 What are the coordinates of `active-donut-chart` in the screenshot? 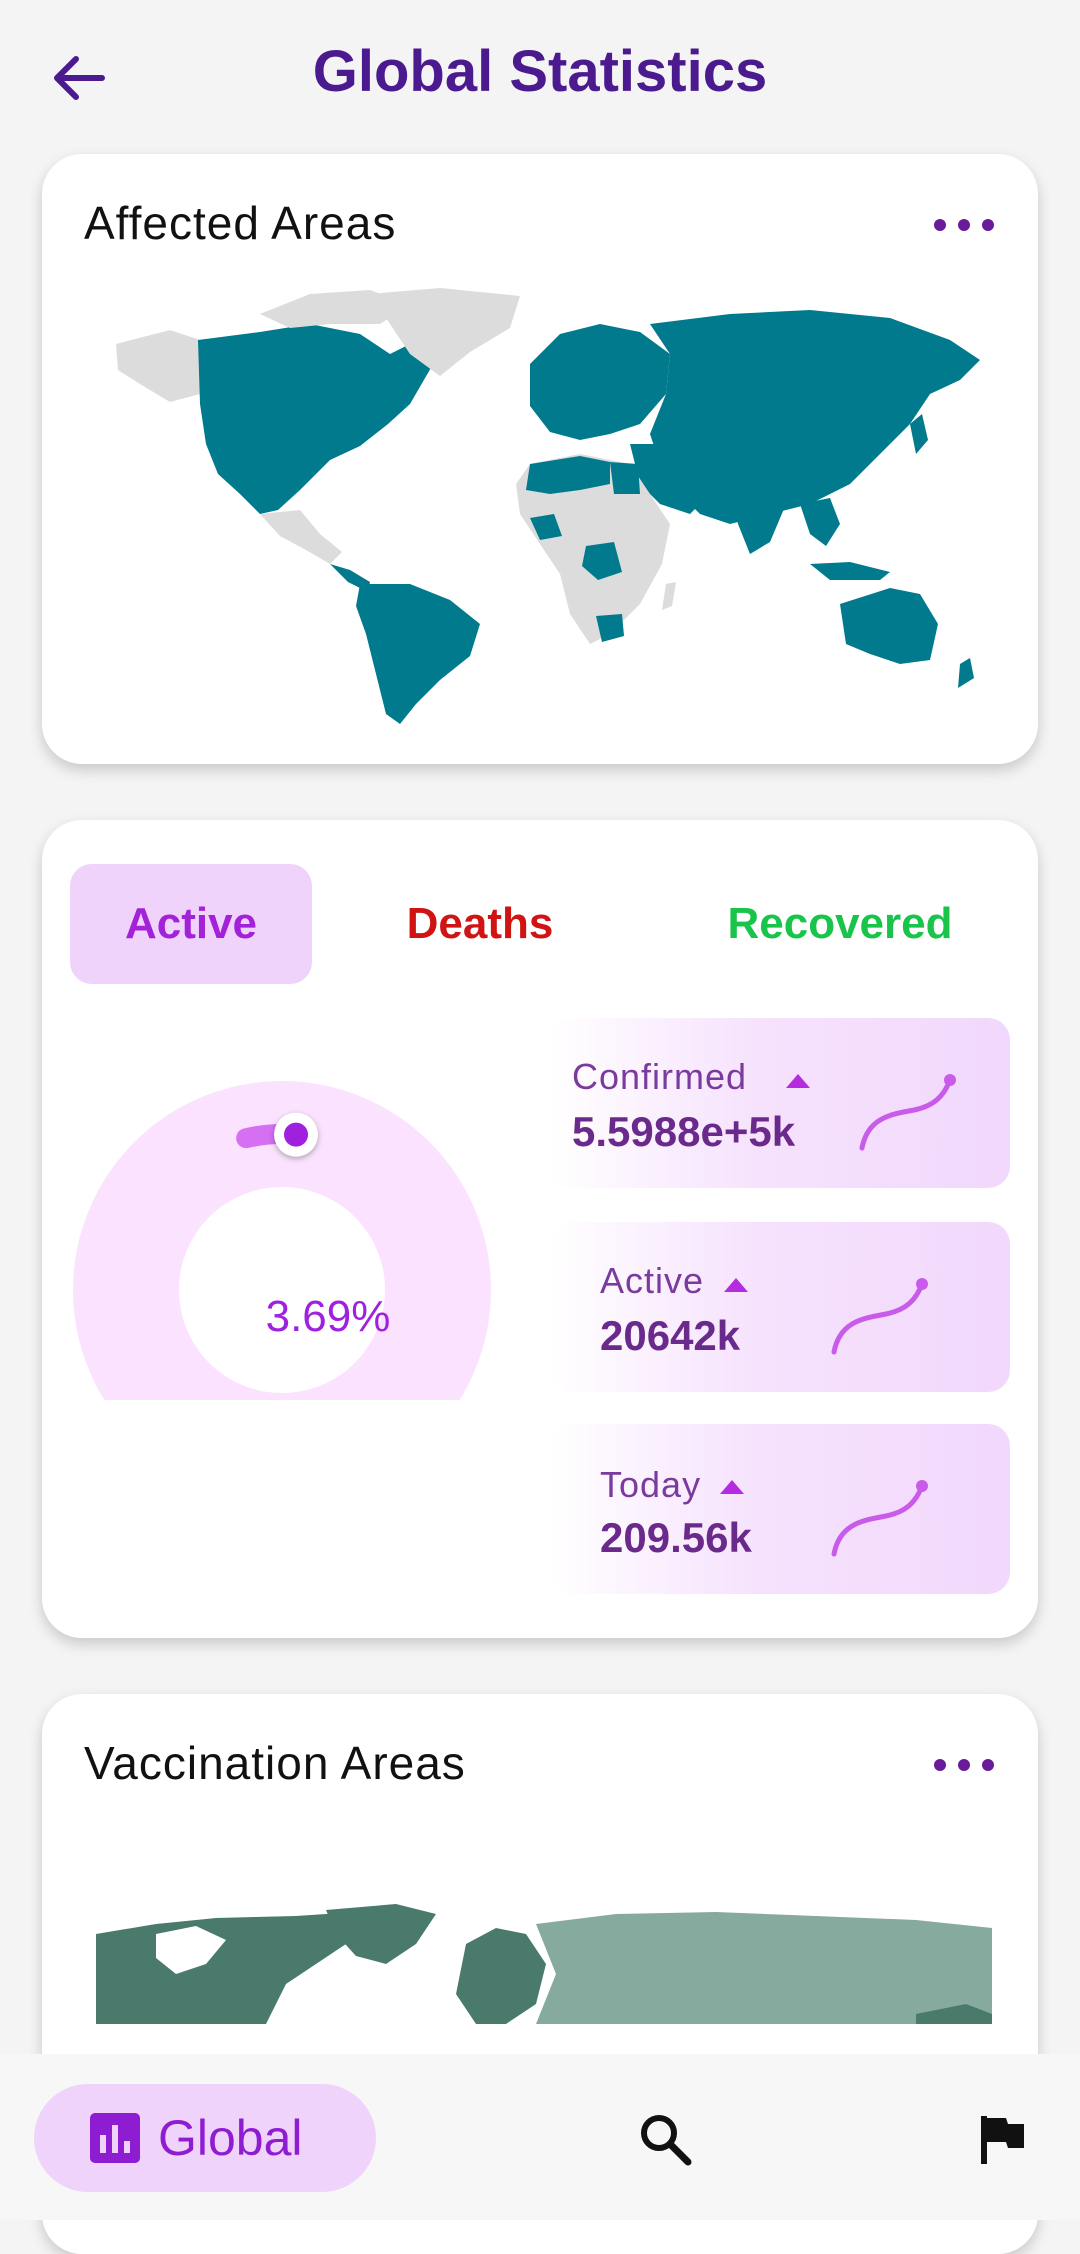 It's located at (282, 1240).